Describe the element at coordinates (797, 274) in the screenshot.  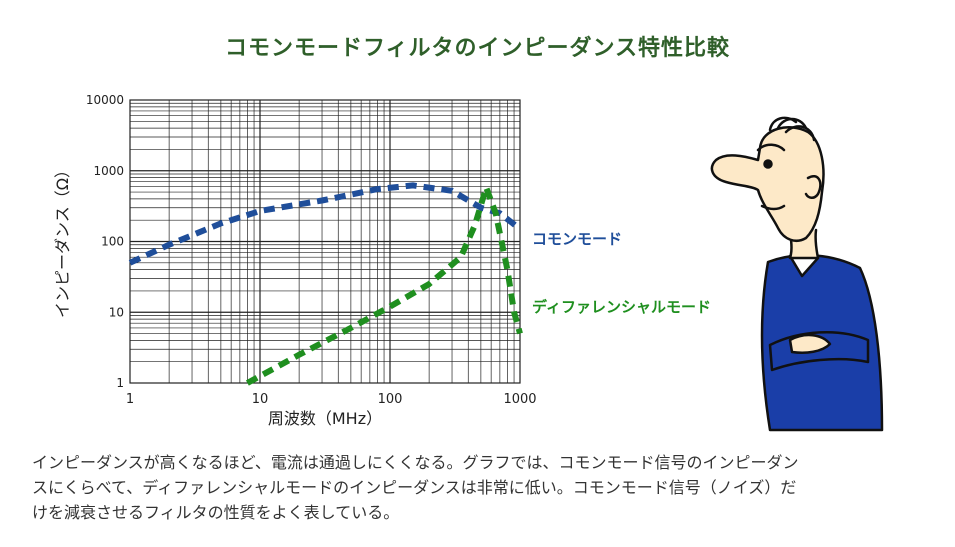
I see `man-figure` at that location.